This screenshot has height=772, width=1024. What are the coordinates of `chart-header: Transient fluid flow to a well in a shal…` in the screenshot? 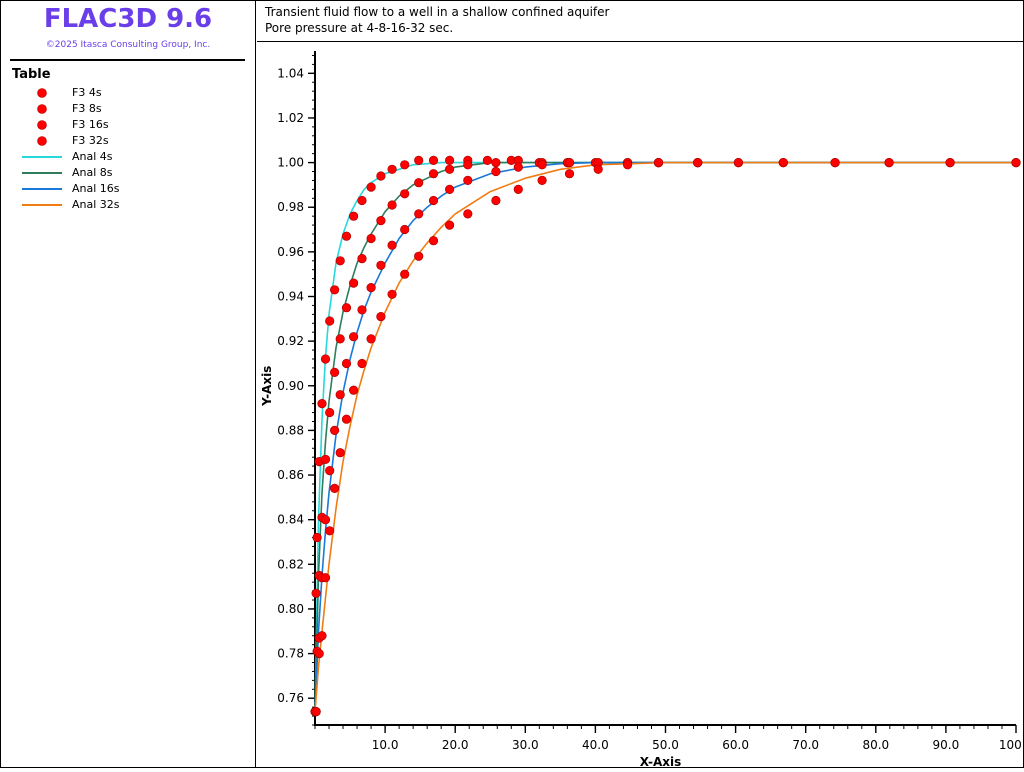 It's located at (640, 21).